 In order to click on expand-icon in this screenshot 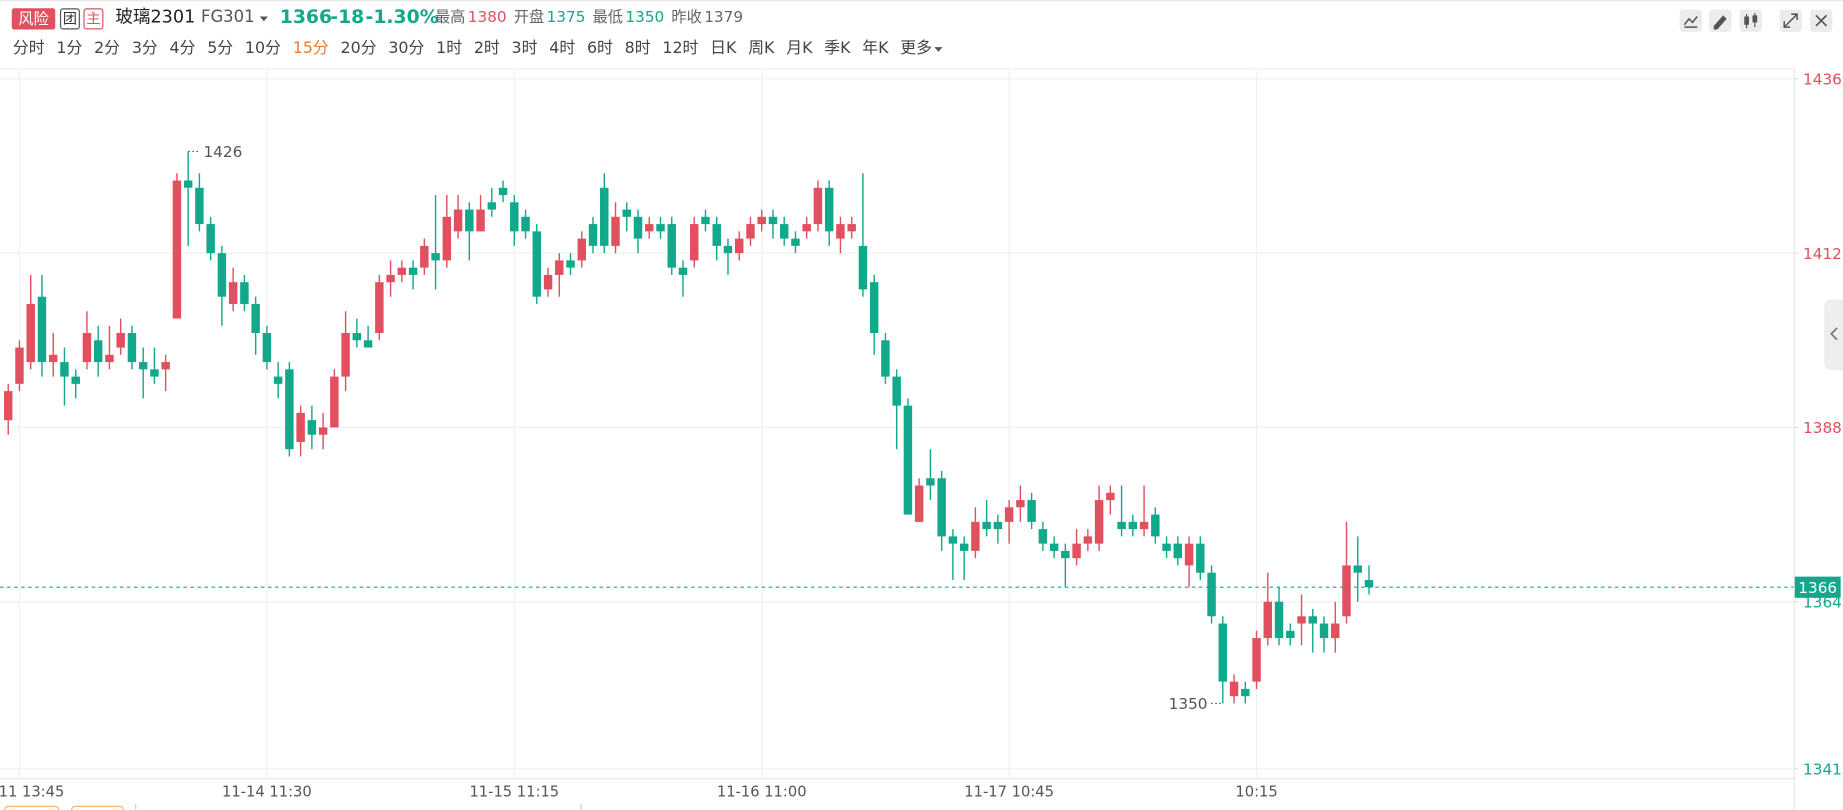, I will do `click(1790, 20)`.